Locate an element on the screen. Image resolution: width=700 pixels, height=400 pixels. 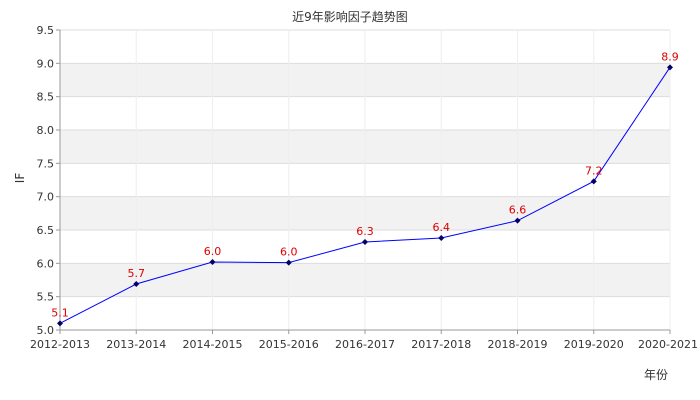
x-tick-label: 2016-2017 is located at coordinates (365, 344).